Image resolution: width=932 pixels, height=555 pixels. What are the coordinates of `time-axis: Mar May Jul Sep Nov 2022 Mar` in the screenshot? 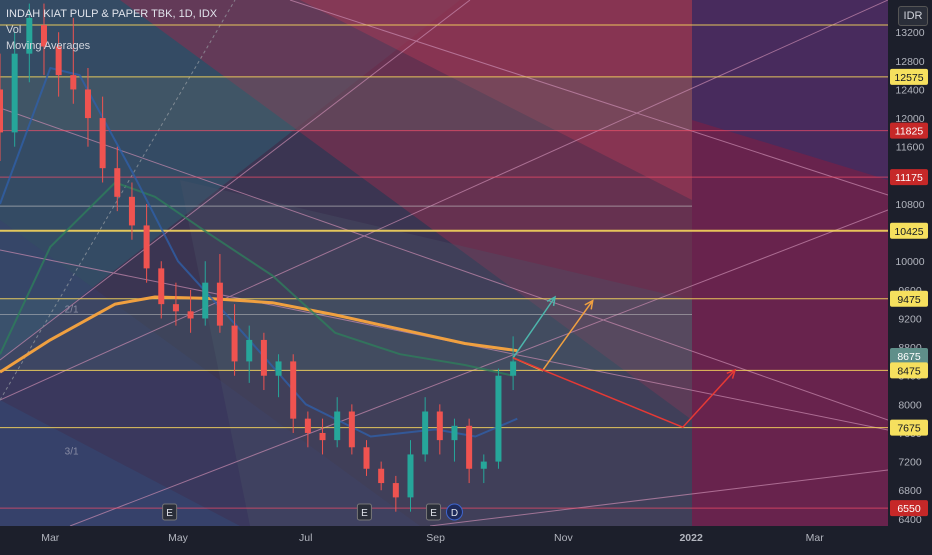 It's located at (466, 538).